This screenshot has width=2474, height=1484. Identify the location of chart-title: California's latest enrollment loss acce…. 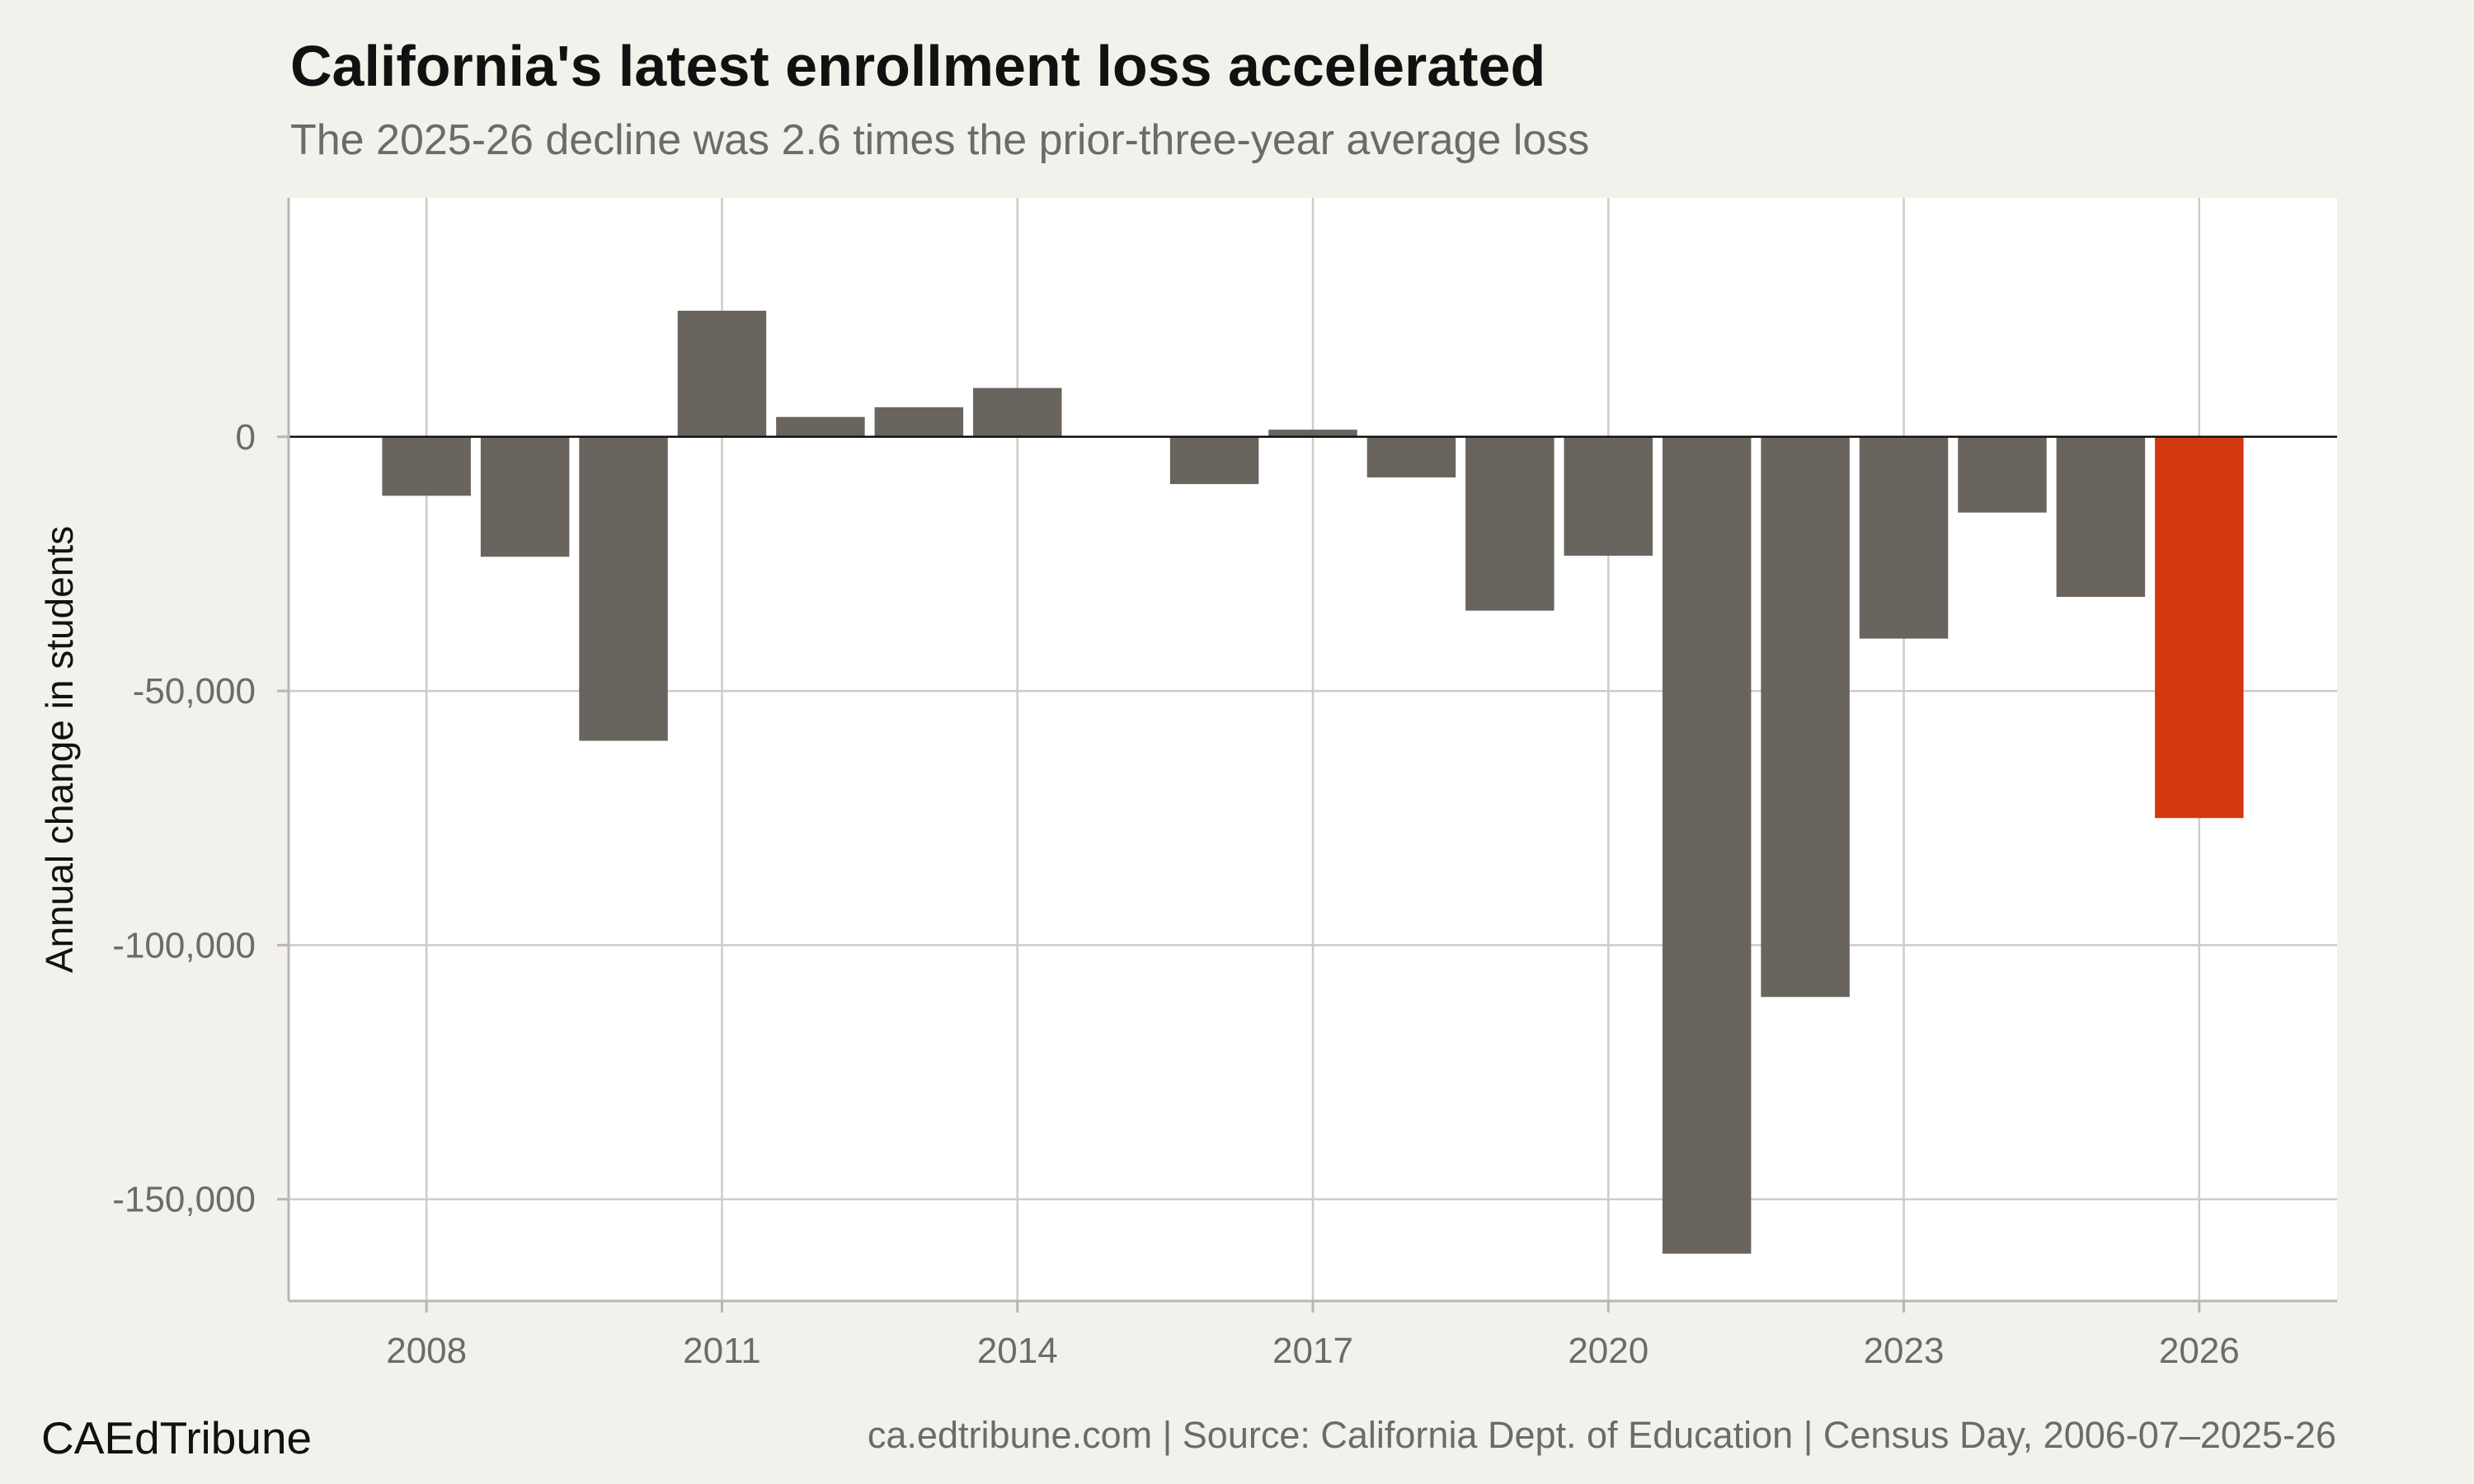
(918, 66).